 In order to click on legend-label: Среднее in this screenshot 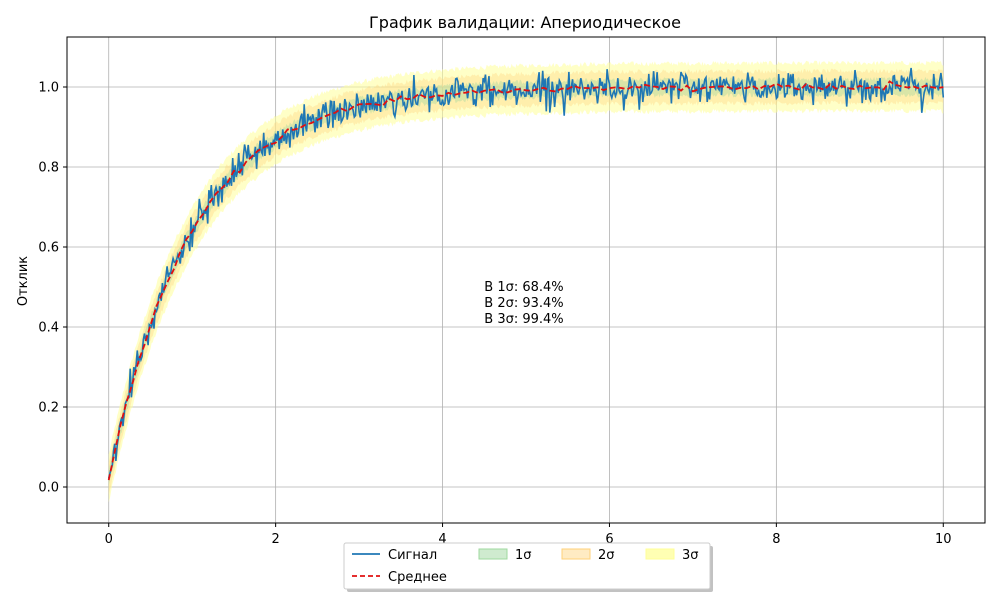, I will do `click(417, 577)`.